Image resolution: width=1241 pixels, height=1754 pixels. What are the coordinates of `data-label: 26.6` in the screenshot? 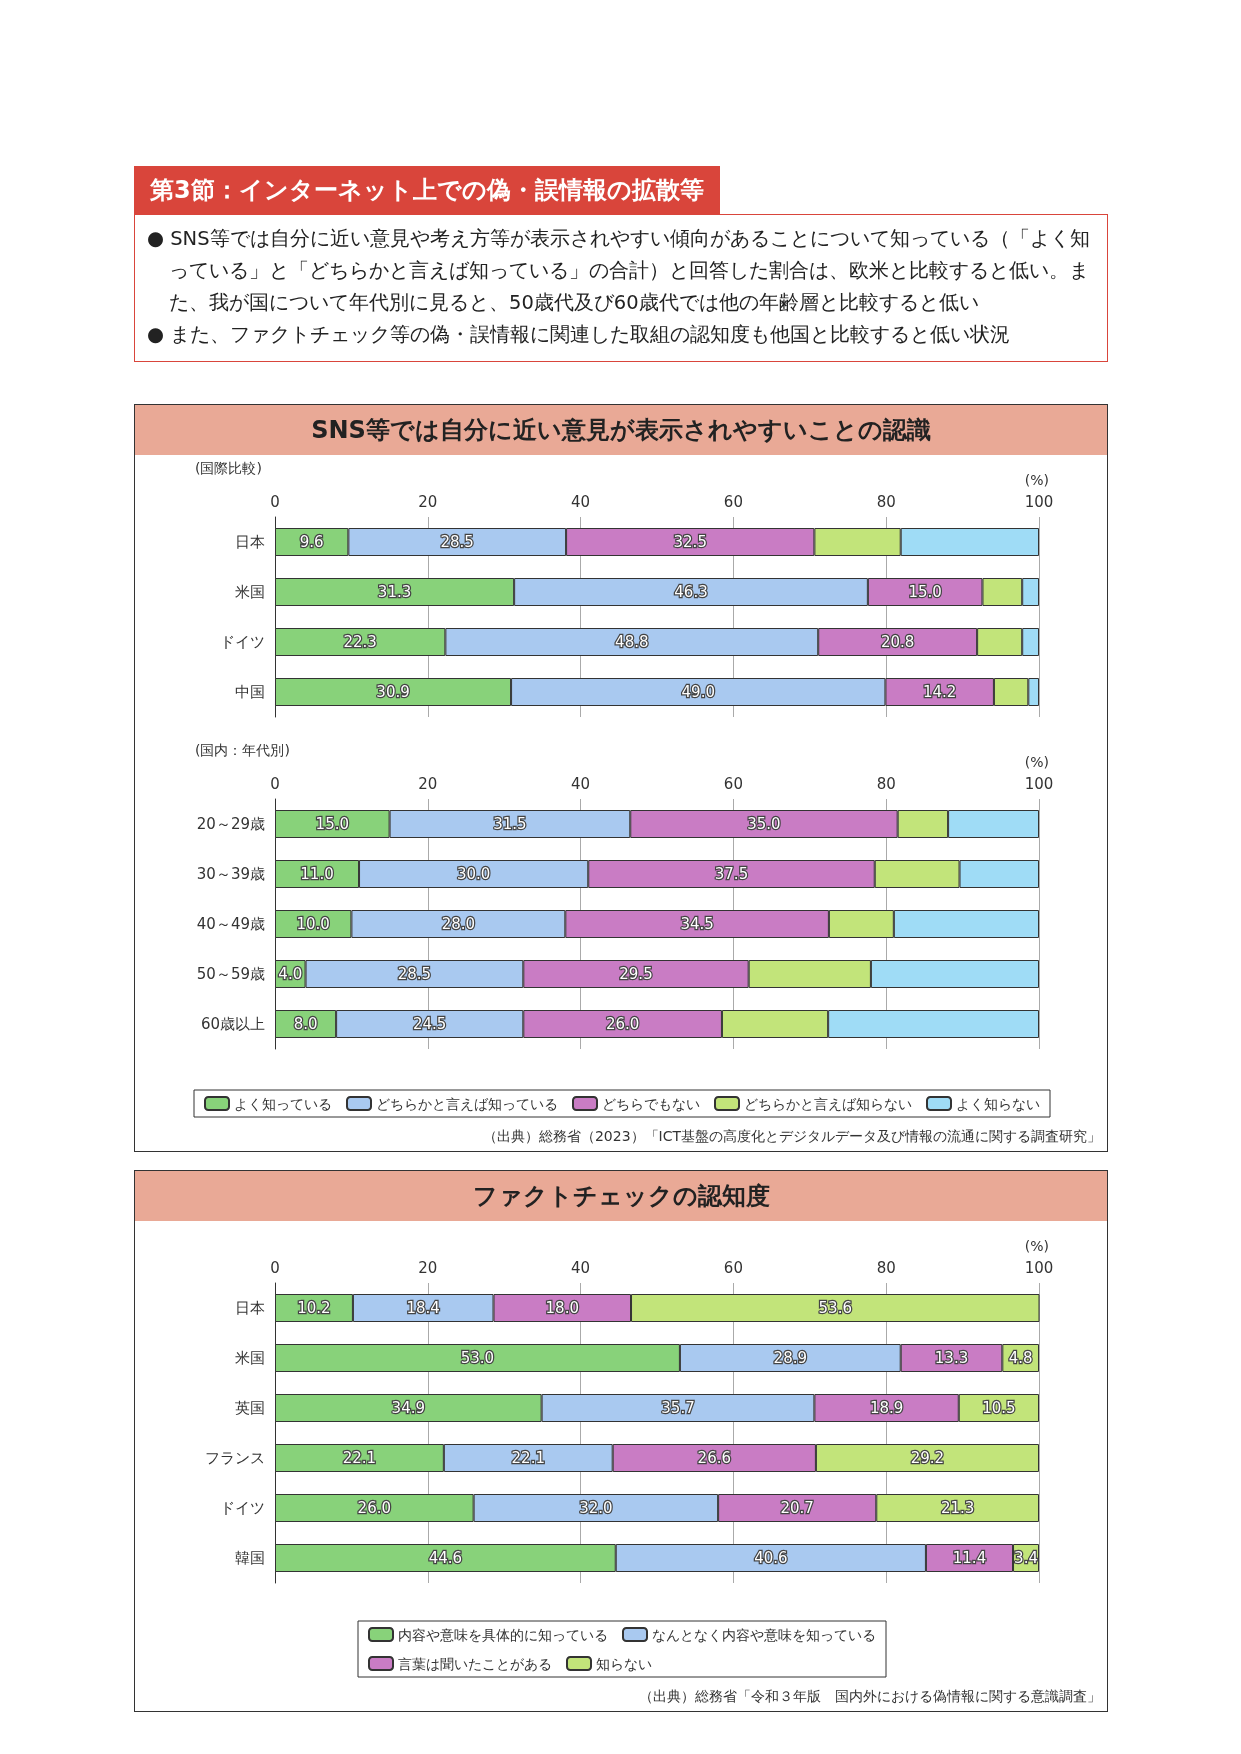 It's located at (714, 1458).